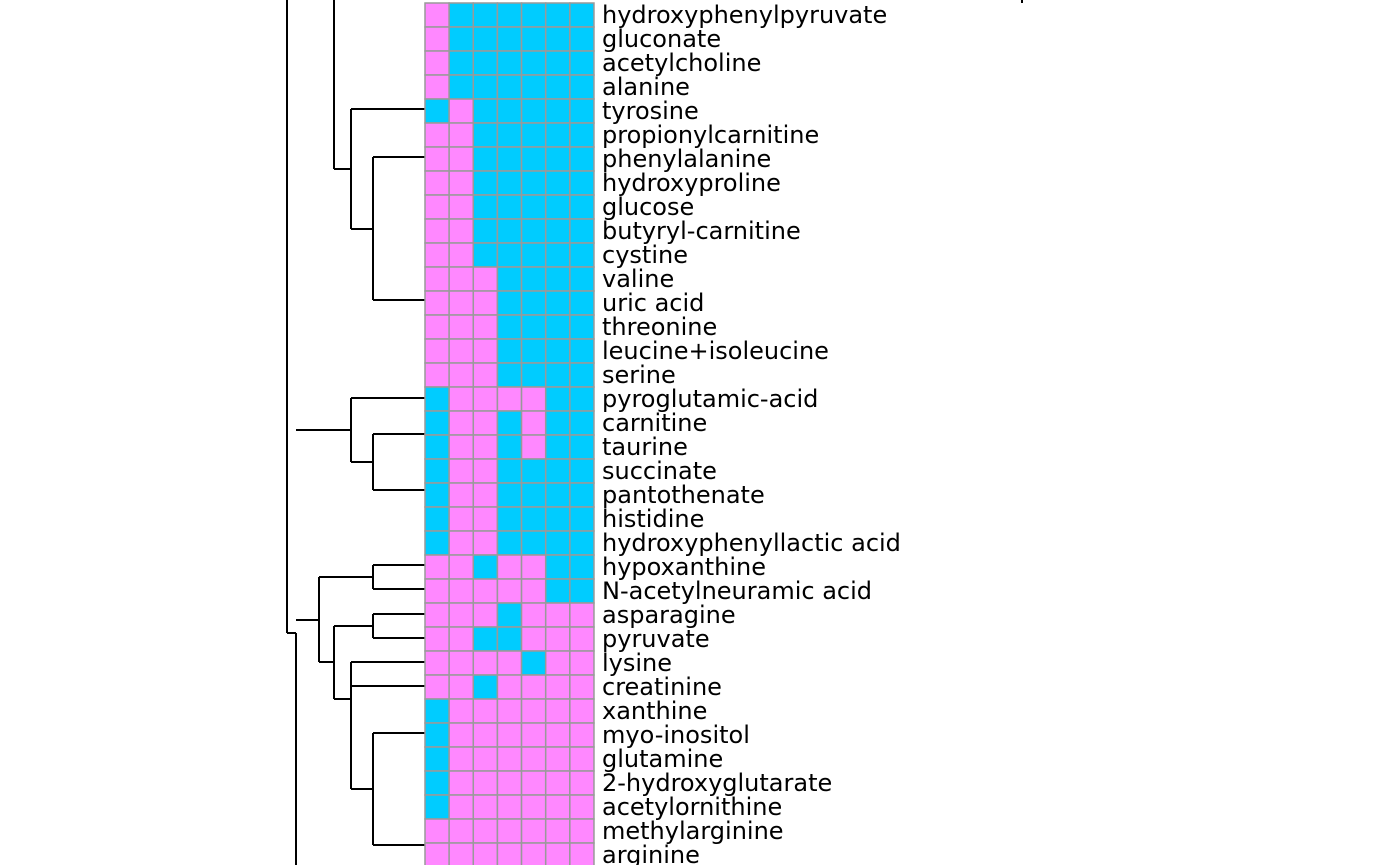  Describe the element at coordinates (669, 615) in the screenshot. I see `row-label: asparagine` at that location.